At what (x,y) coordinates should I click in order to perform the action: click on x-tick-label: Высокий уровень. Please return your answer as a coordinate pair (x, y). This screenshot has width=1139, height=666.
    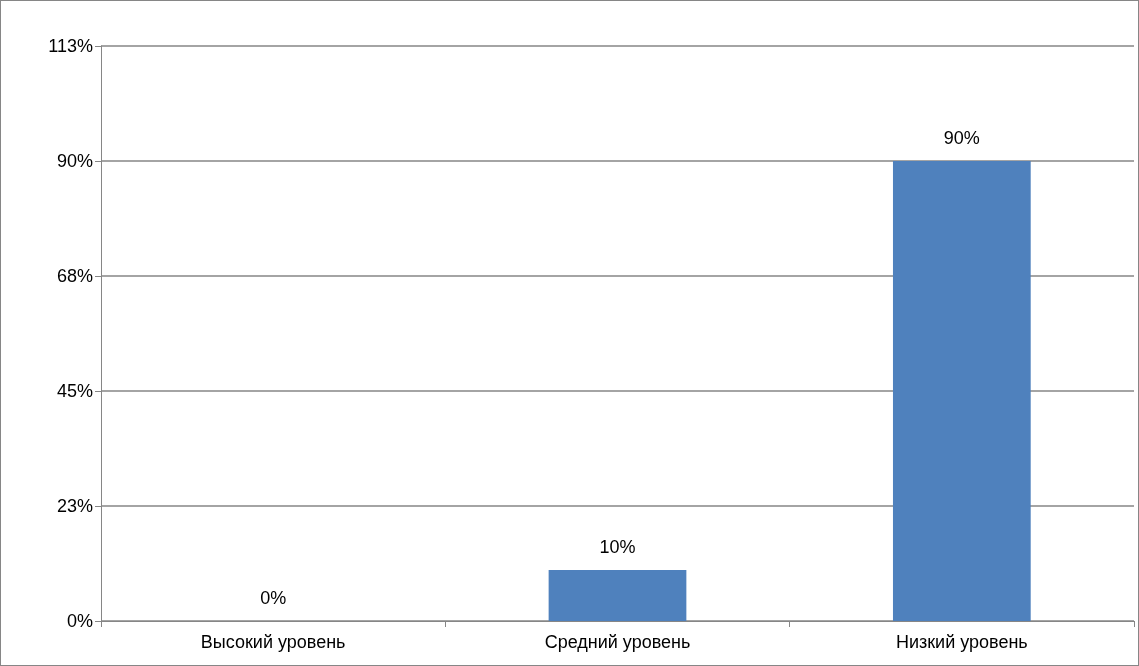
    Looking at the image, I should click on (273, 642).